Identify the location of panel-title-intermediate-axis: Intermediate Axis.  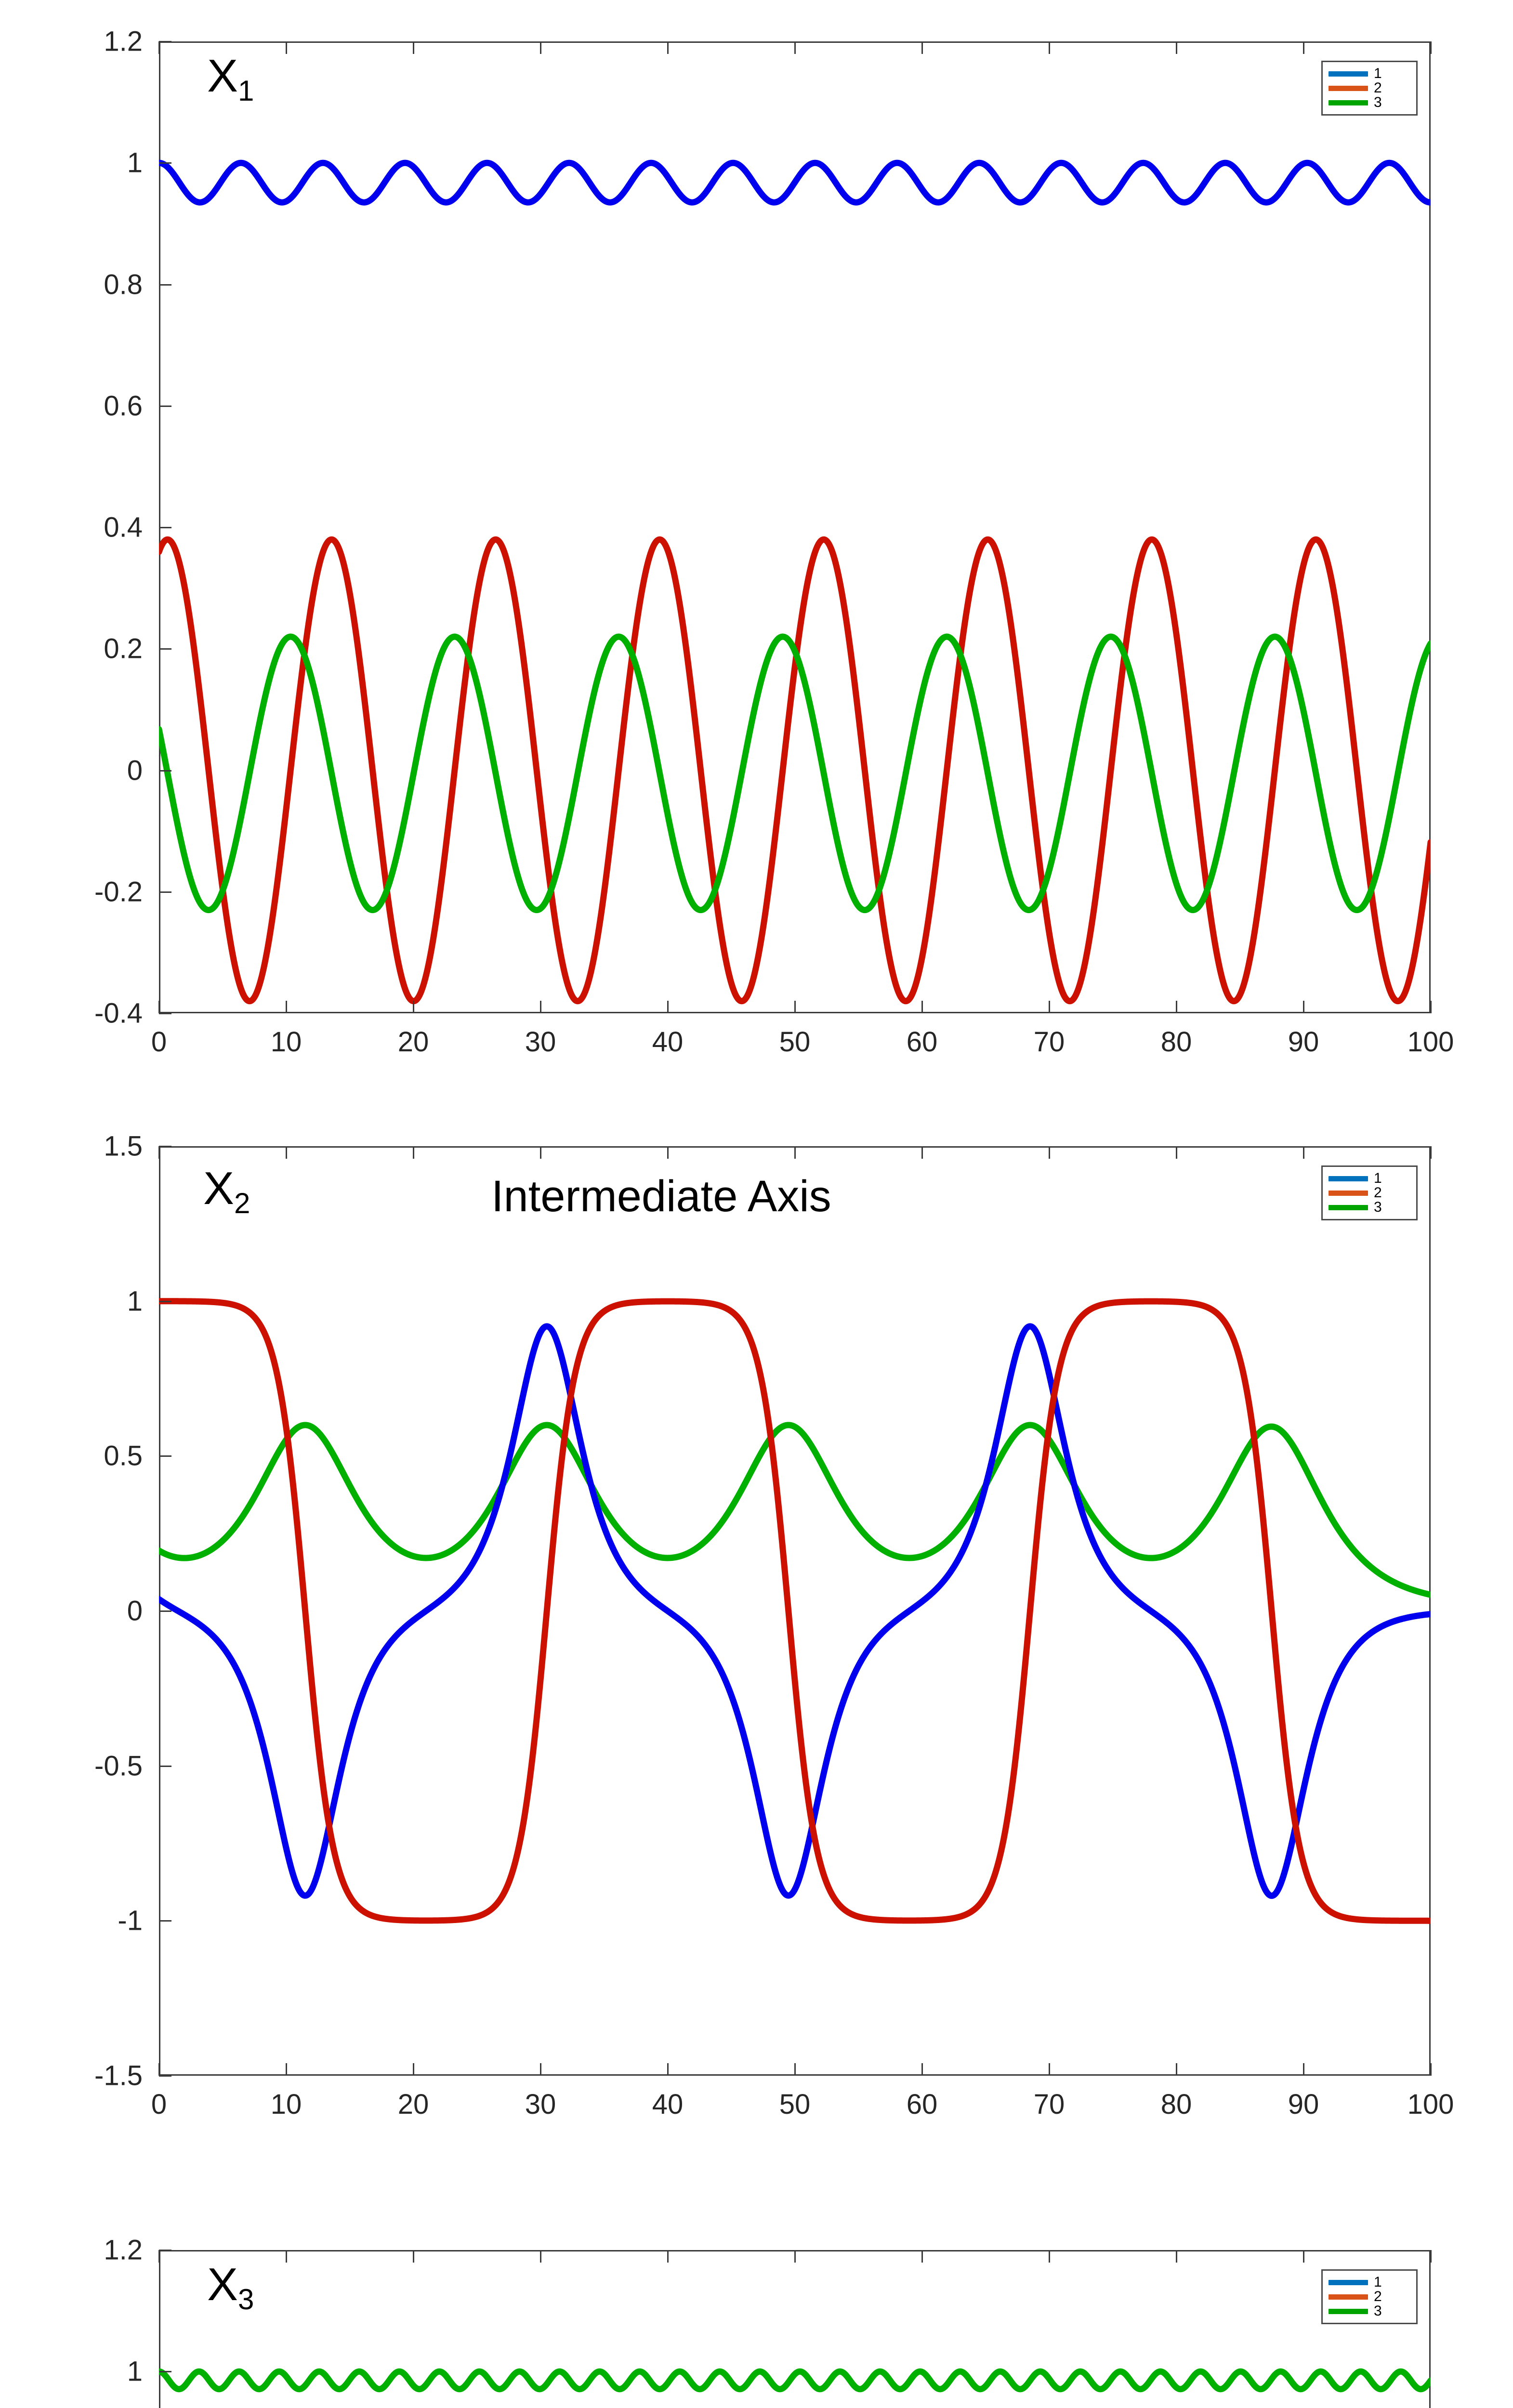
(661, 1196).